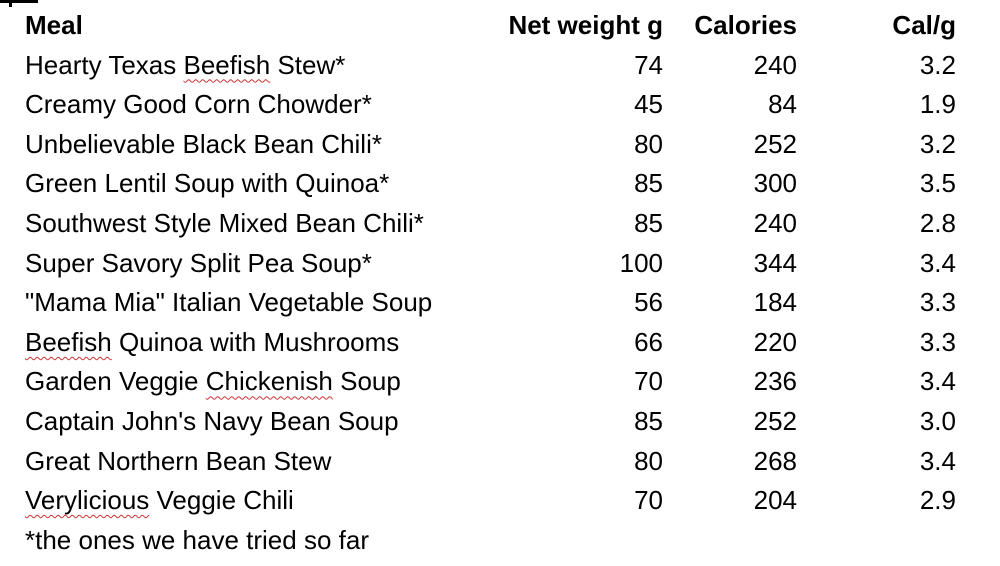  I want to click on meal-cell: Captain John's Navy Bean Soup, so click(262, 422).